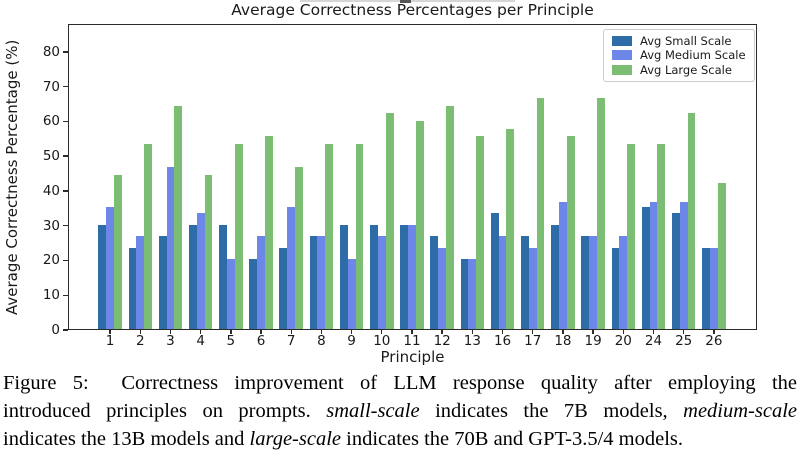 This screenshot has width=800, height=463. I want to click on x-tick: 20, so click(623, 339).